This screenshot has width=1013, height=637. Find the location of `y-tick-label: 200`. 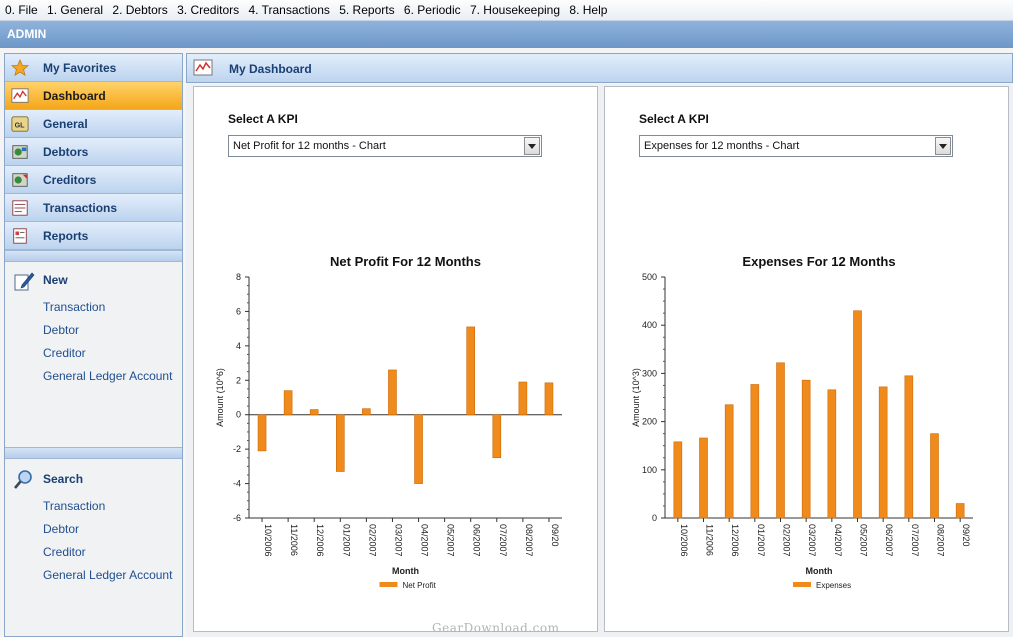

y-tick-label: 200 is located at coordinates (649, 422).